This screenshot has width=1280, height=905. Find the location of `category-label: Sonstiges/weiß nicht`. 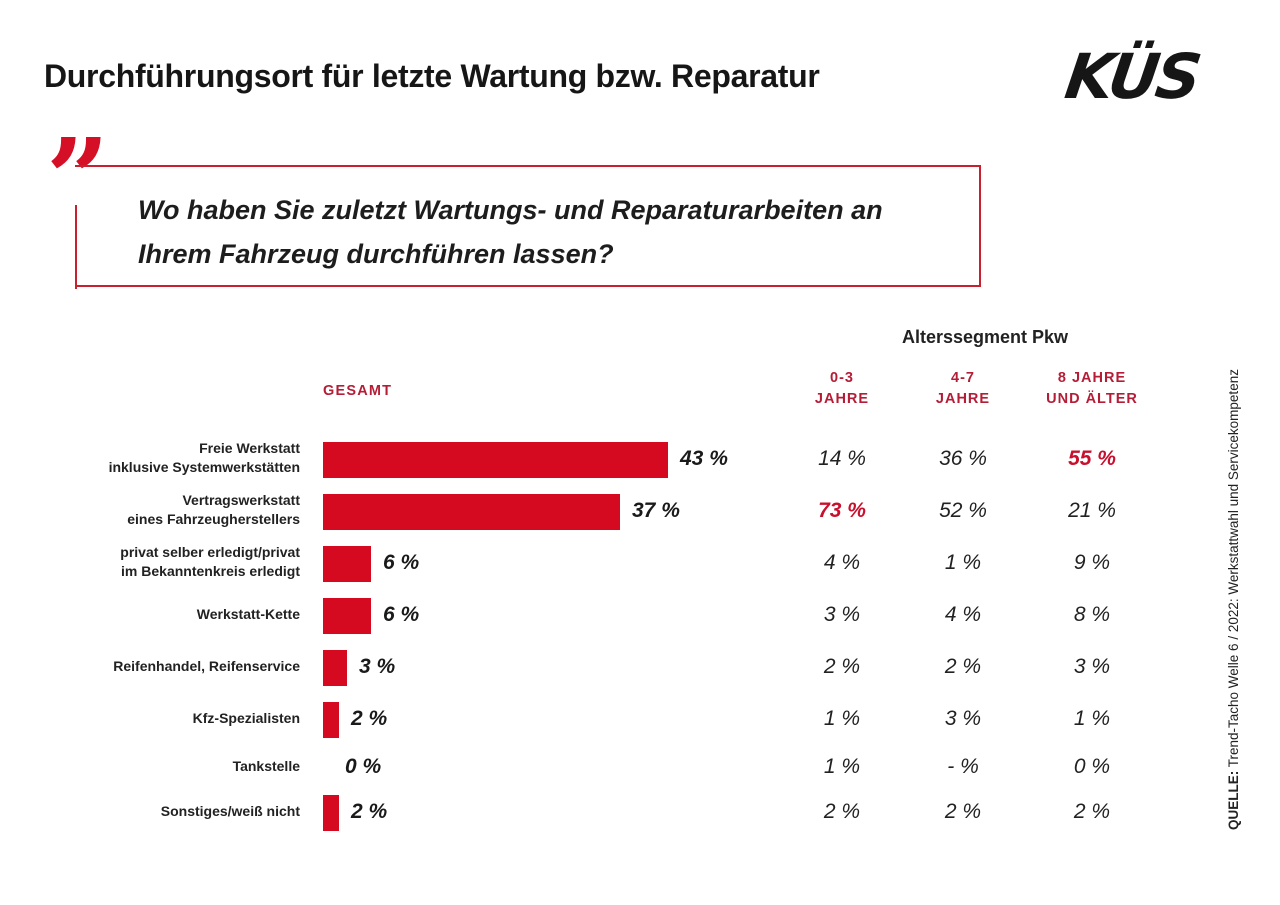

category-label: Sonstiges/weiß nicht is located at coordinates (150, 811).